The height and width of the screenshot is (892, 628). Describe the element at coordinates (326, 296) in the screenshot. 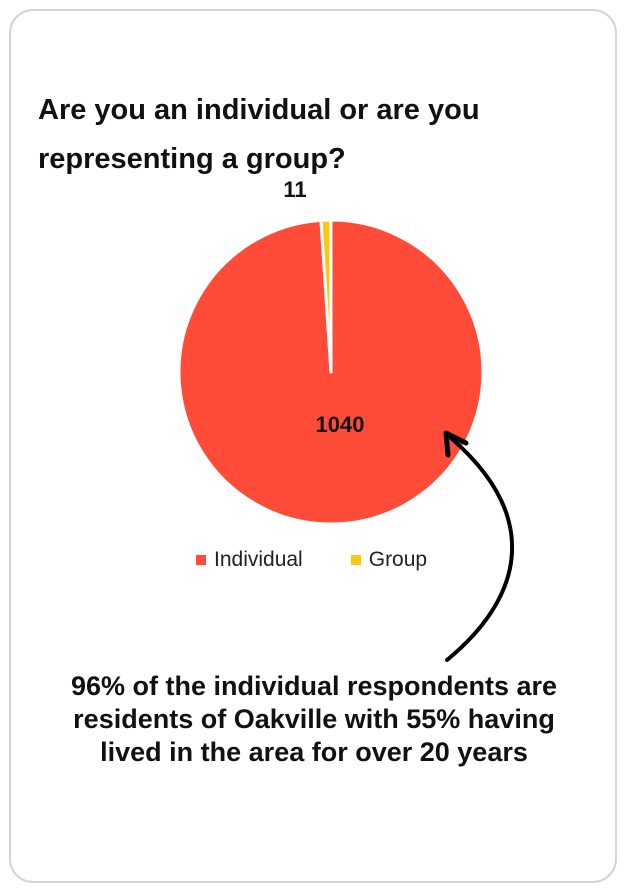

I see `pie-slice-group` at that location.